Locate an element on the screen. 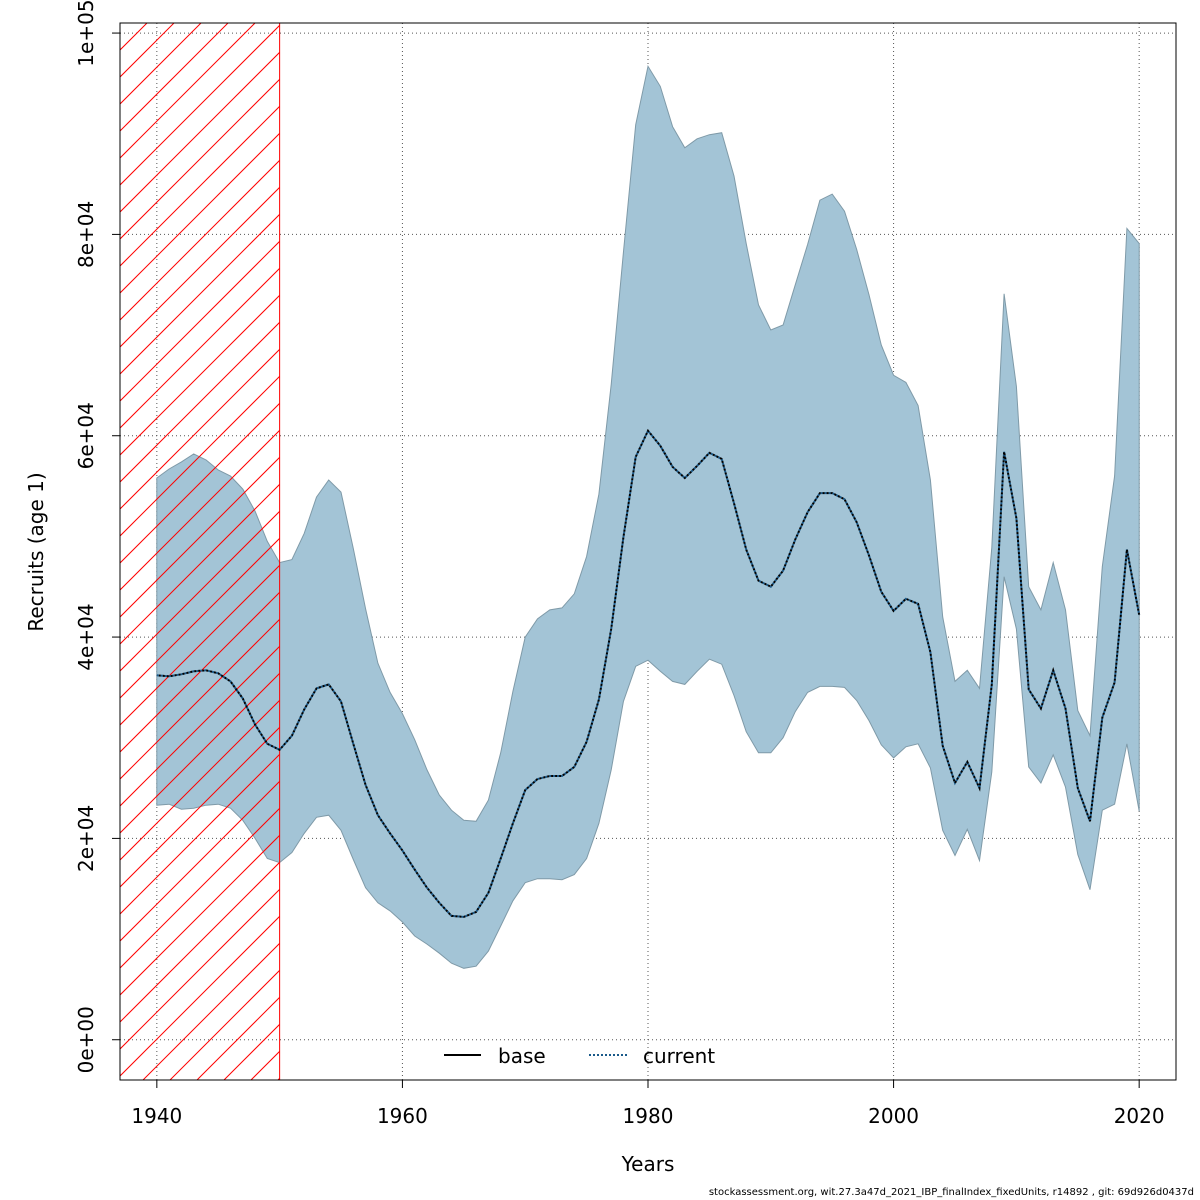 The height and width of the screenshot is (1200, 1200). x-tick-label-2020: 2020 is located at coordinates (1139, 1116).